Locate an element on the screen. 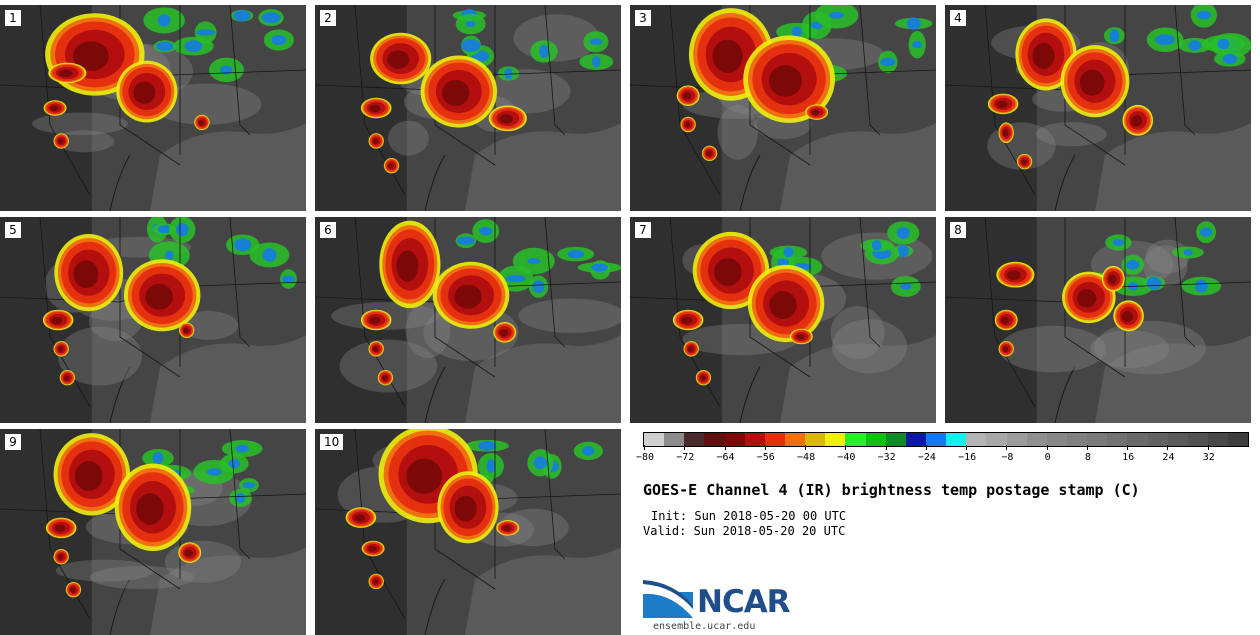 This screenshot has width=1260, height=635. panel-label: 10 is located at coordinates (332, 442).